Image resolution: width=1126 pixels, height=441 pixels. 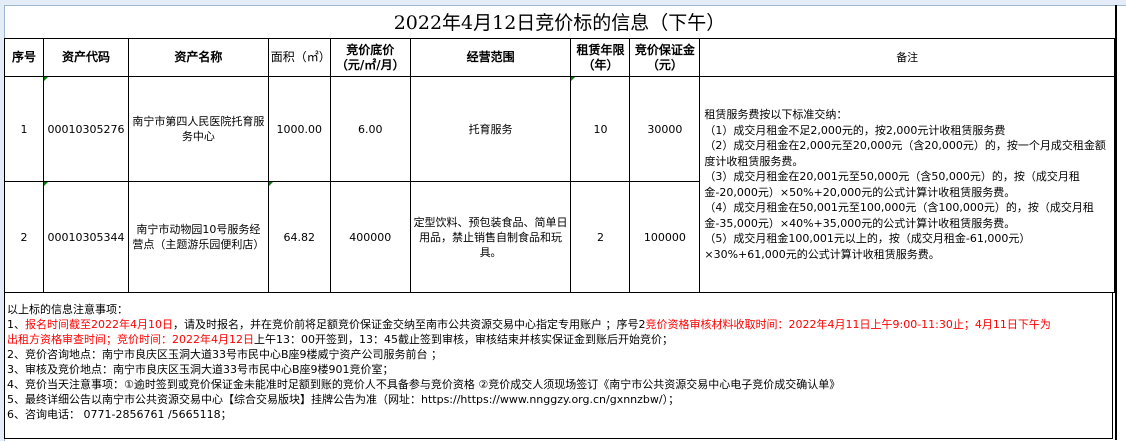 What do you see at coordinates (200, 369) in the screenshot?
I see `note-3: 3、审核及竞价地点：南宁市良庆区玉洞大道33号市民中心B座9楼901竞价室；` at bounding box center [200, 369].